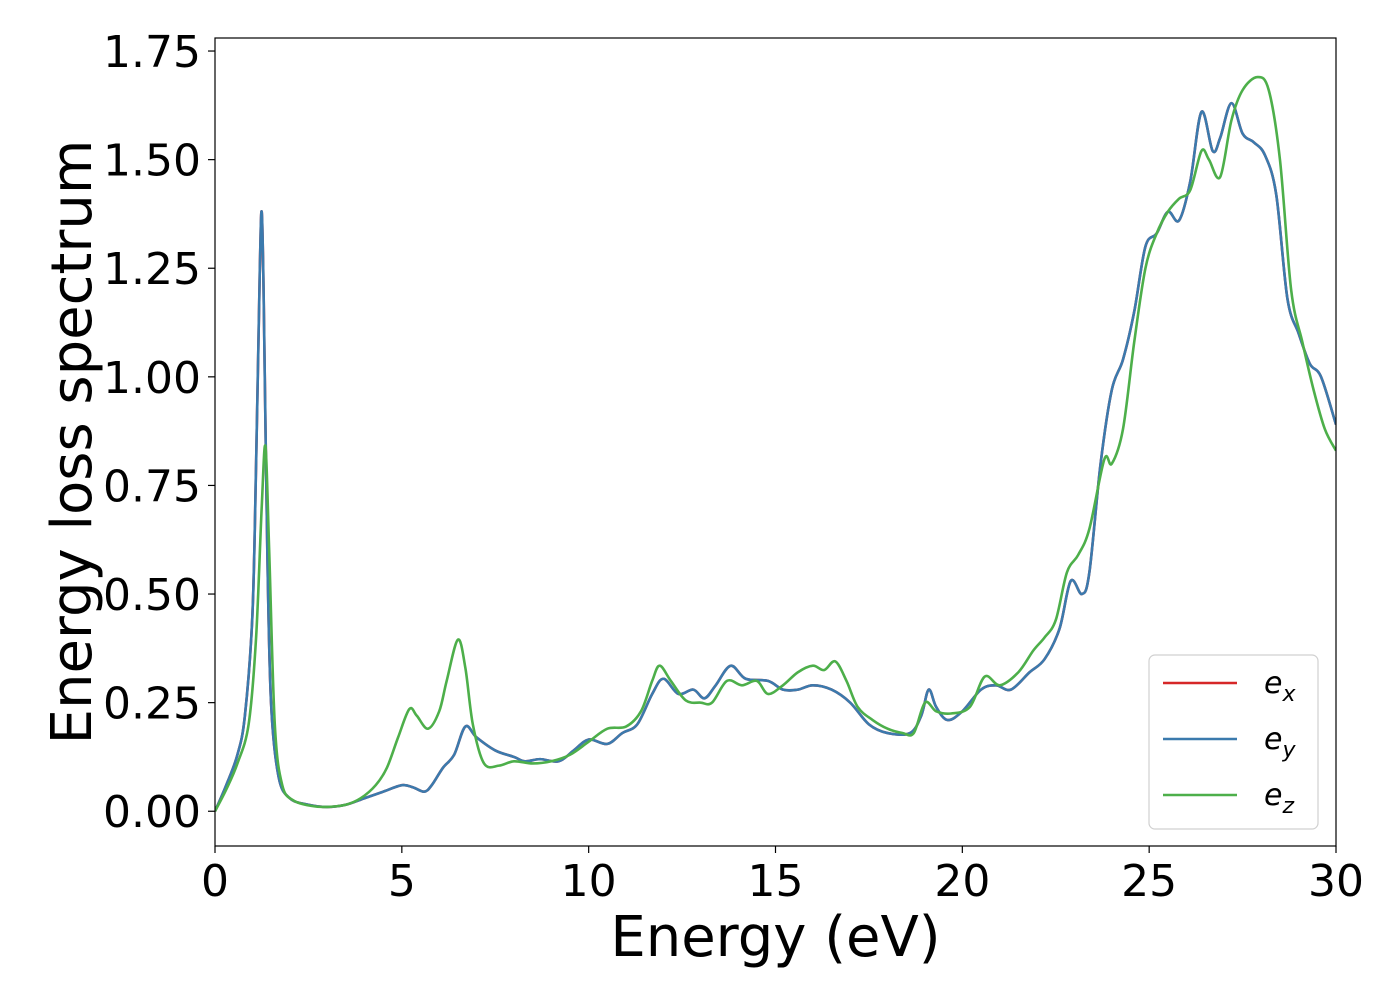 The height and width of the screenshot is (1000, 1400). What do you see at coordinates (215, 881) in the screenshot?
I see `x-tick-label: 0` at bounding box center [215, 881].